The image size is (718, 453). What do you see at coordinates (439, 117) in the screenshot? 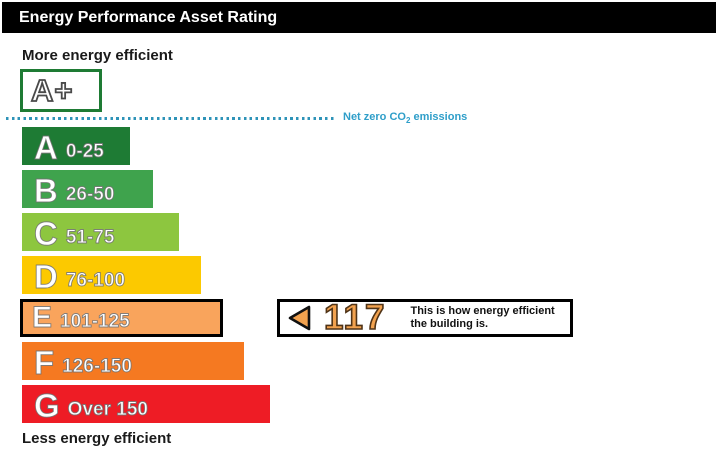
I see `net-zero-label-tail: emissions` at bounding box center [439, 117].